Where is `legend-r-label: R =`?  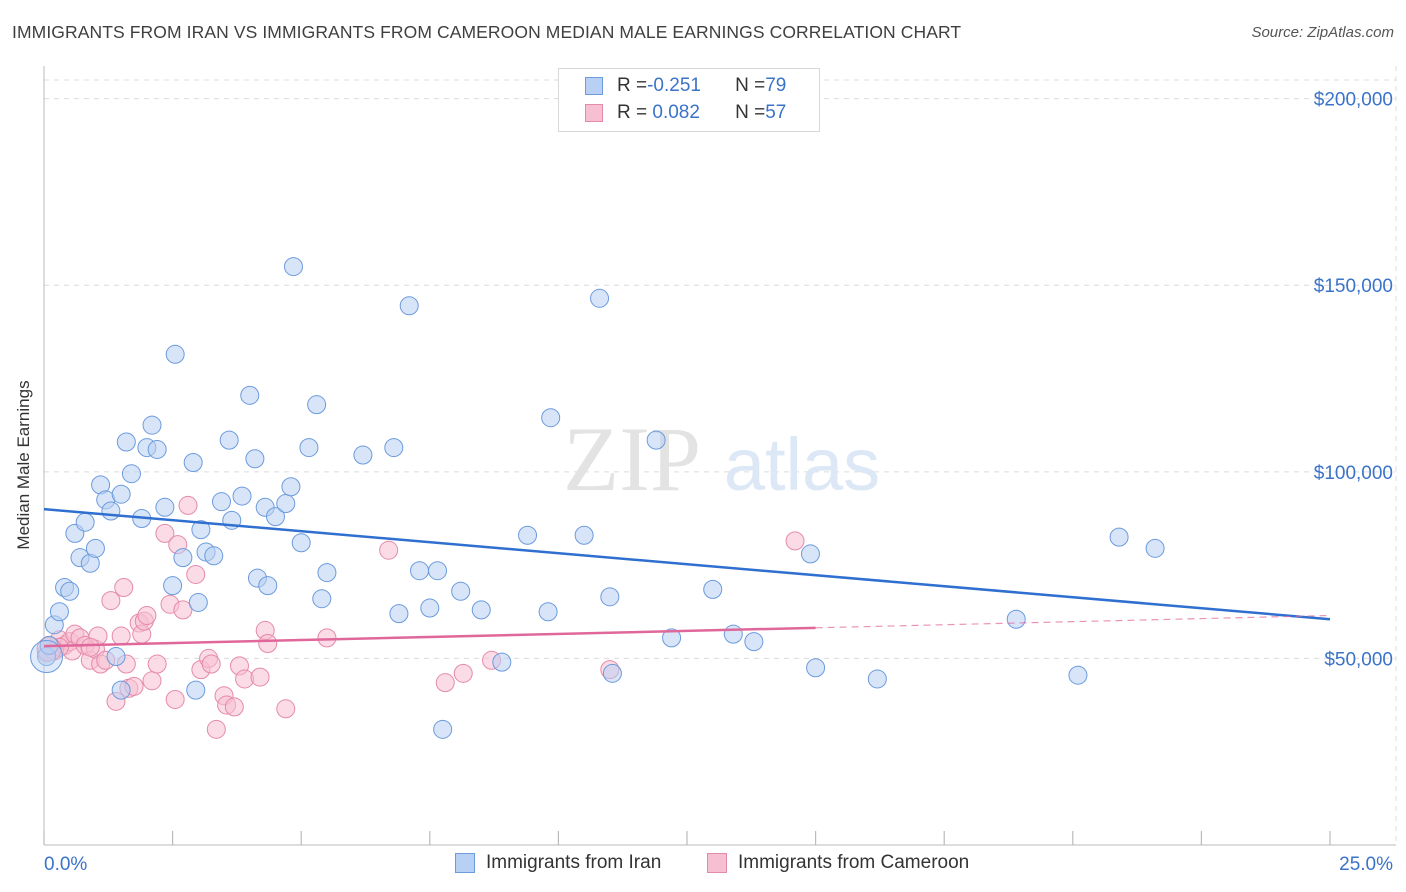 legend-r-label: R = is located at coordinates (632, 112).